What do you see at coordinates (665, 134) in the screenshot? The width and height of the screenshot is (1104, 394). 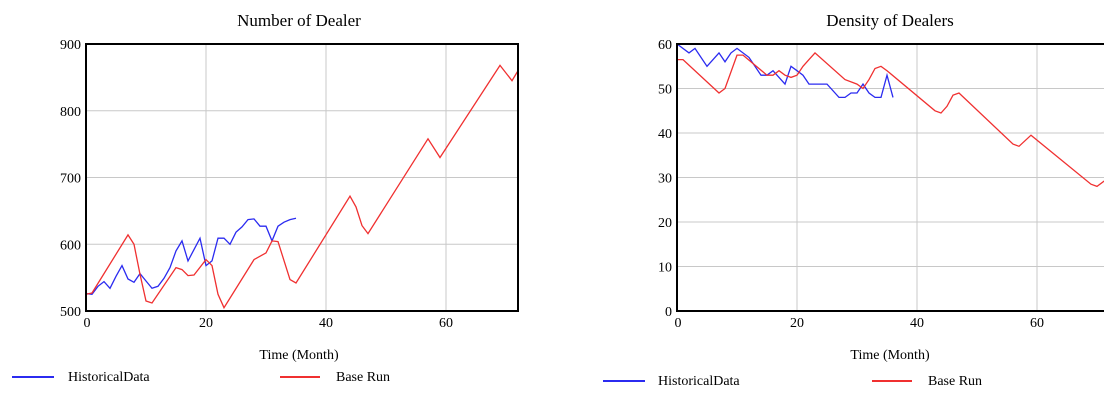 I see `y-tick-label: 40` at bounding box center [665, 134].